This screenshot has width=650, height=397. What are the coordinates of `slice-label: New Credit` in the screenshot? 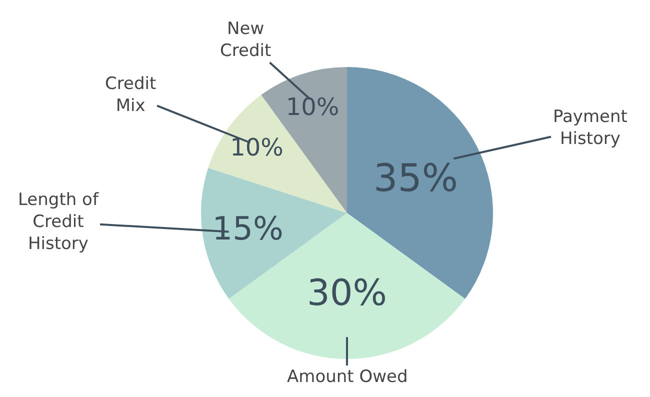 It's located at (246, 40).